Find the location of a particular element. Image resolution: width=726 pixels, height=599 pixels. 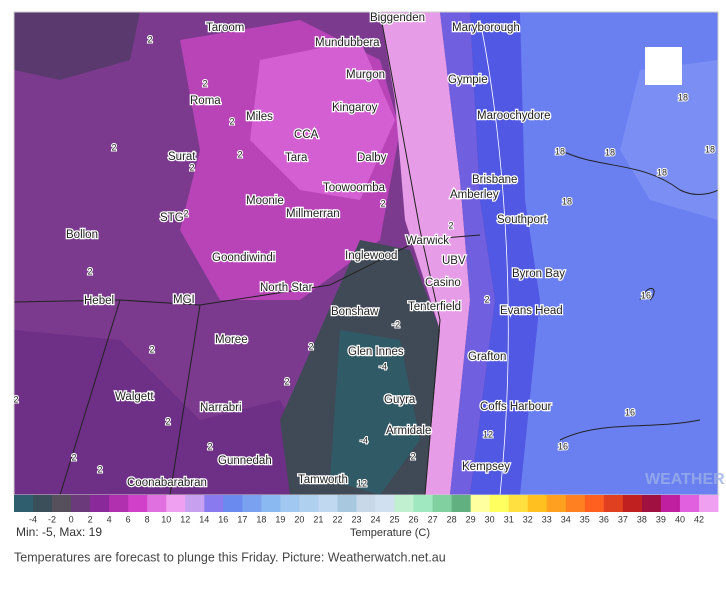

place-label: Tenterfield is located at coordinates (434, 307).